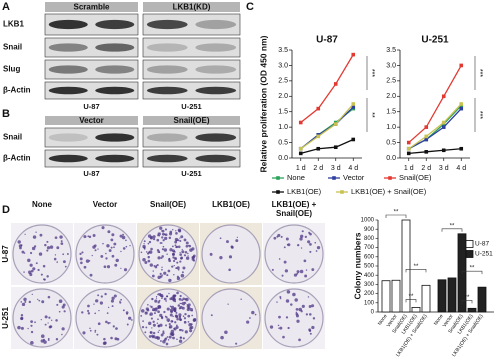 Image resolution: width=500 pixels, height=364 pixels. Describe the element at coordinates (435, 126) in the screenshot. I see `series-line` at that location.